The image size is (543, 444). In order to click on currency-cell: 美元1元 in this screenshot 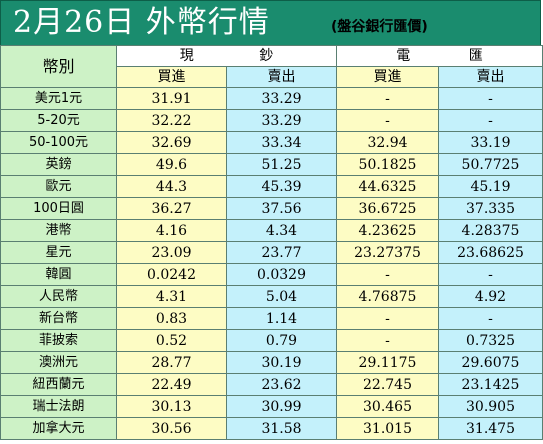, I will do `click(58, 98)`.